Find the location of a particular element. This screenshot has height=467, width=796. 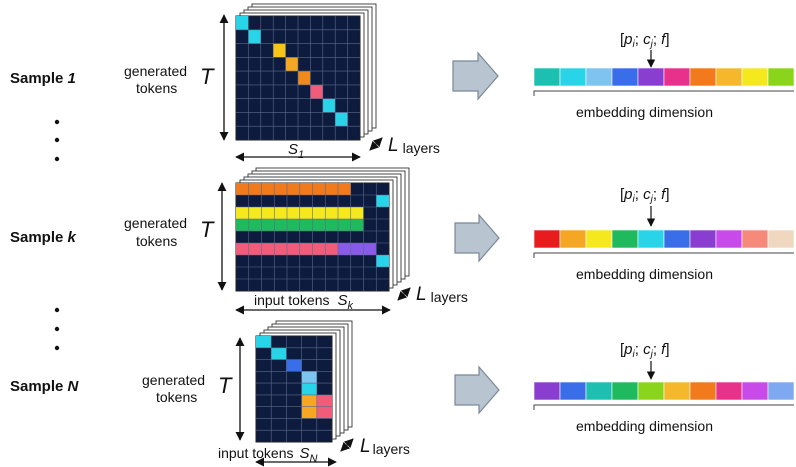

sample-1-formula: [pi; cj; f] is located at coordinates (645, 40).